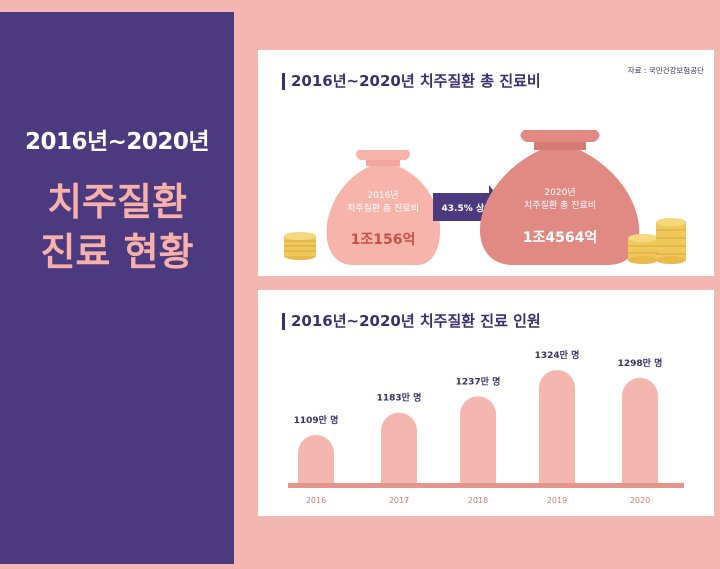  Describe the element at coordinates (640, 363) in the screenshot. I see `value-label-2020: 1298만 명` at that location.